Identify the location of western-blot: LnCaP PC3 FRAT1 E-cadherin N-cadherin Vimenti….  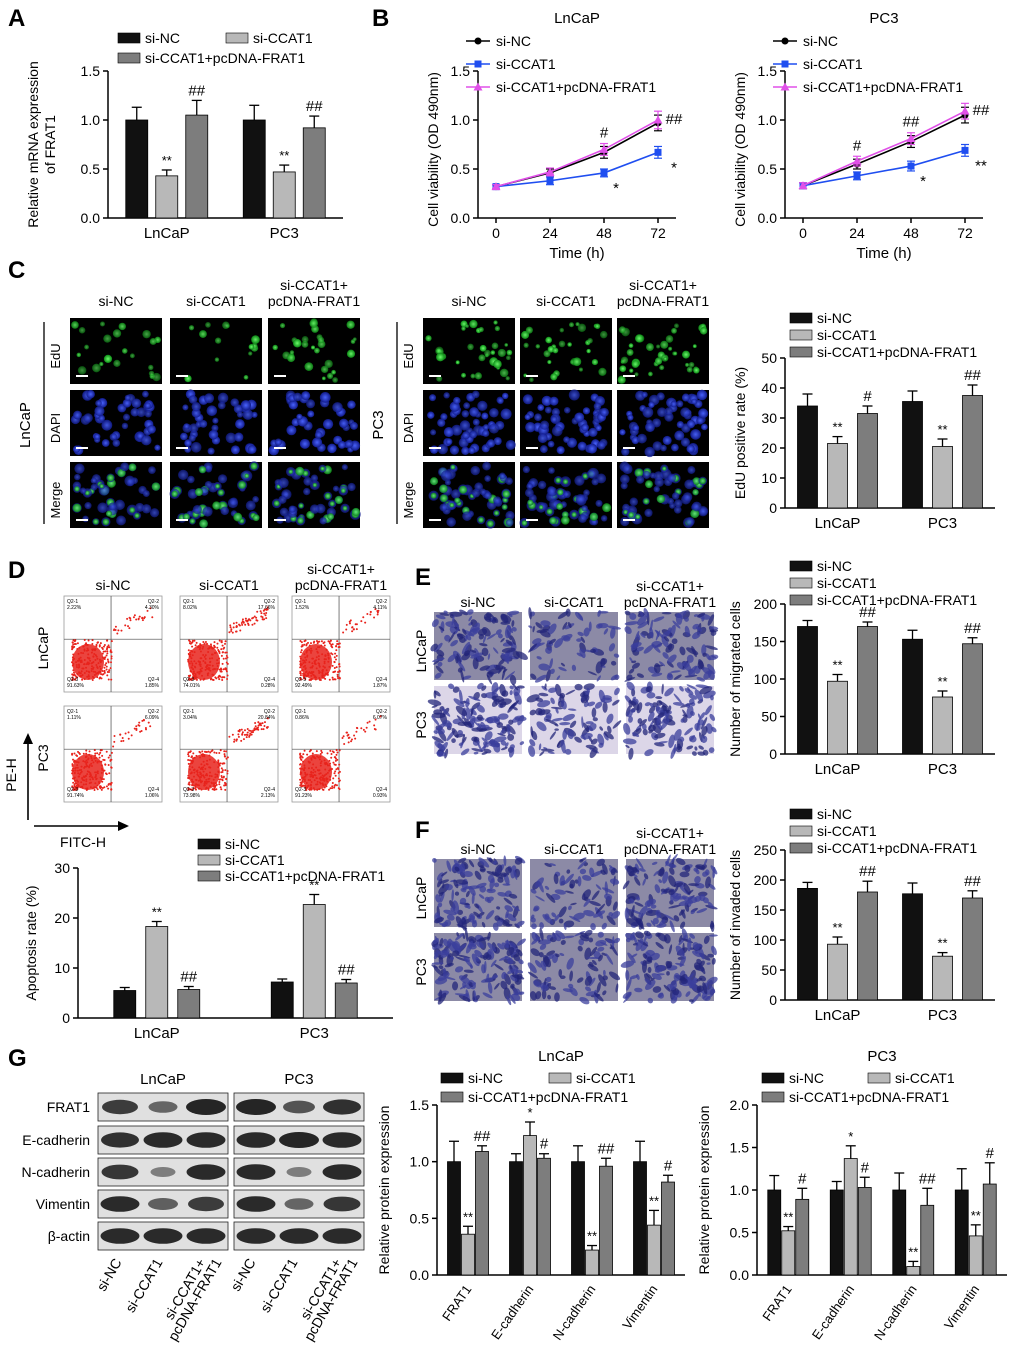
(193, 1207).